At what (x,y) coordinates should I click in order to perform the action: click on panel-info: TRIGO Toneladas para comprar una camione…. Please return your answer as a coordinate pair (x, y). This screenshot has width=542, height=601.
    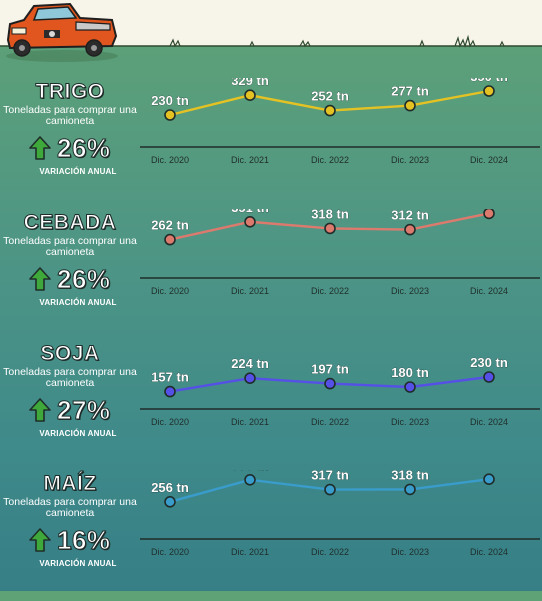
    Looking at the image, I should click on (70, 143).